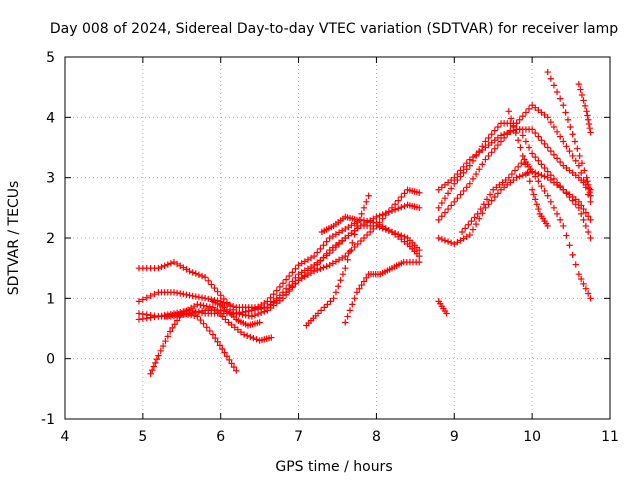 This screenshot has height=480, width=640. I want to click on series-s19, so click(584, 108).